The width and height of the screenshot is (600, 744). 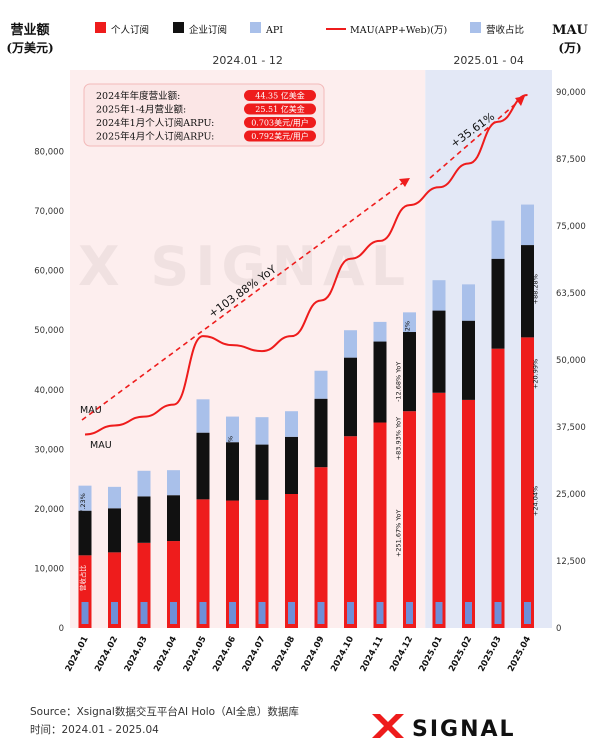 I want to click on y2-tick-label: 90,000, so click(x=571, y=93).